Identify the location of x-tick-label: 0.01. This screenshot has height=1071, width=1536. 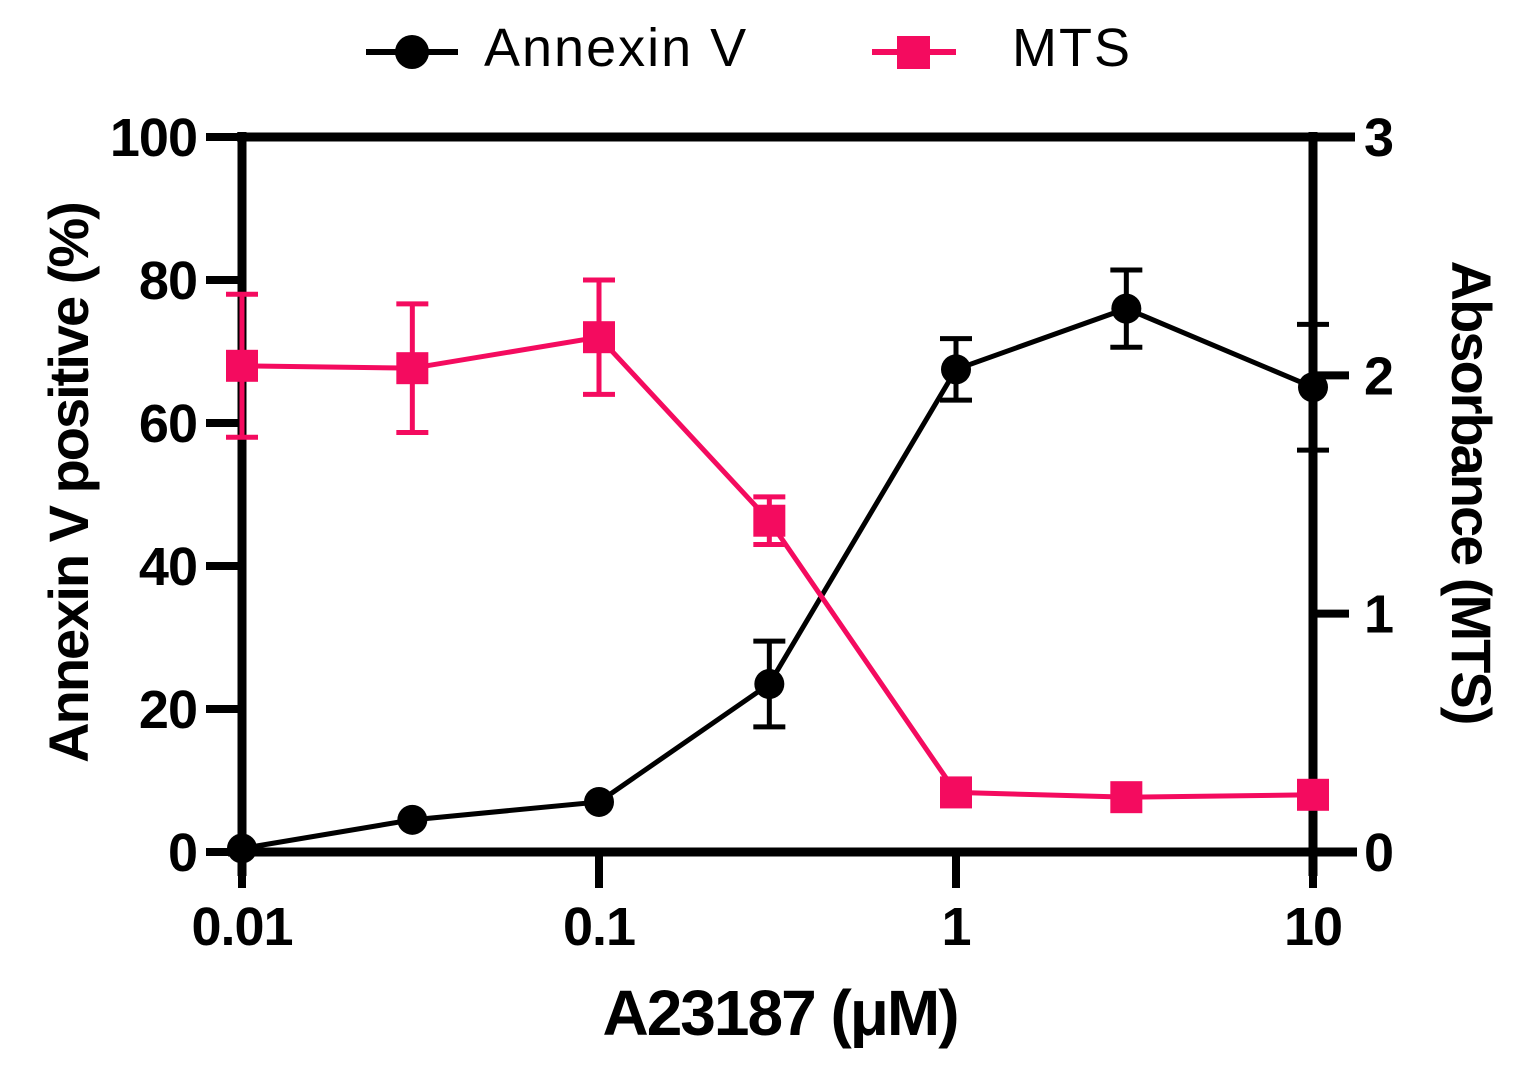
(241, 927).